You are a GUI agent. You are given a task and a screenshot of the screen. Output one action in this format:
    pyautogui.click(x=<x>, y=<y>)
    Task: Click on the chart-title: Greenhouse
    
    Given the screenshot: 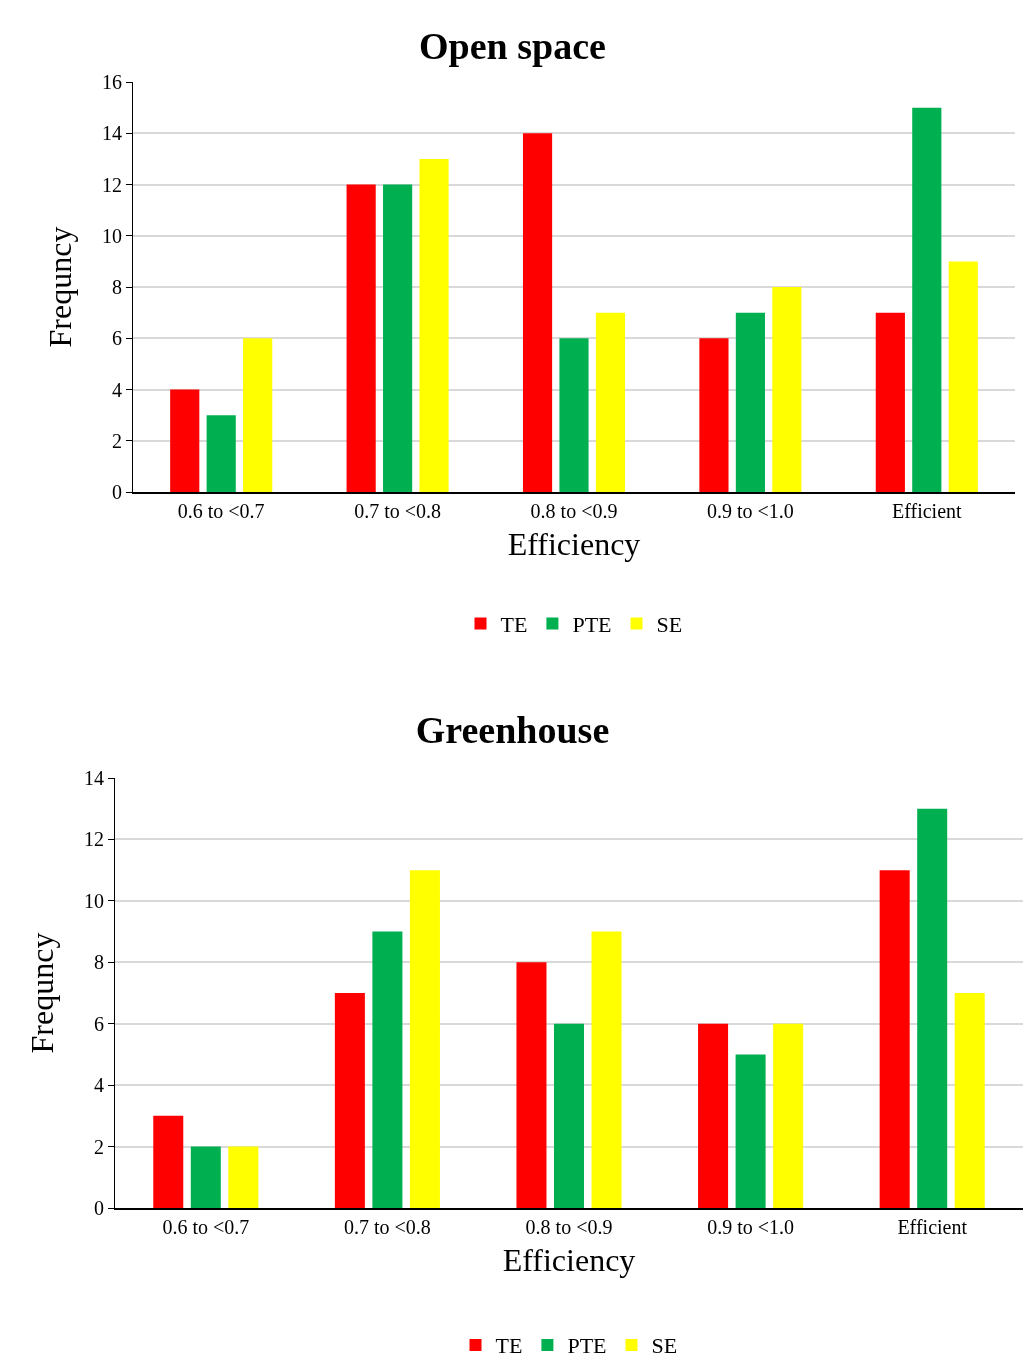 What is the action you would take?
    pyautogui.click(x=512, y=729)
    